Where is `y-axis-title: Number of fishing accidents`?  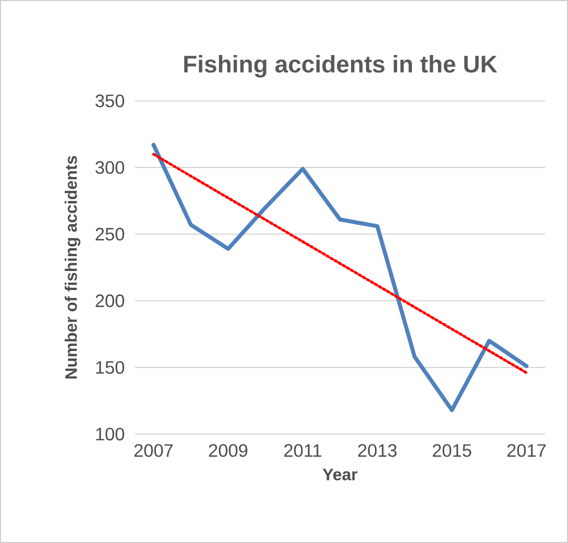 y-axis-title: Number of fishing accidents is located at coordinates (72, 267).